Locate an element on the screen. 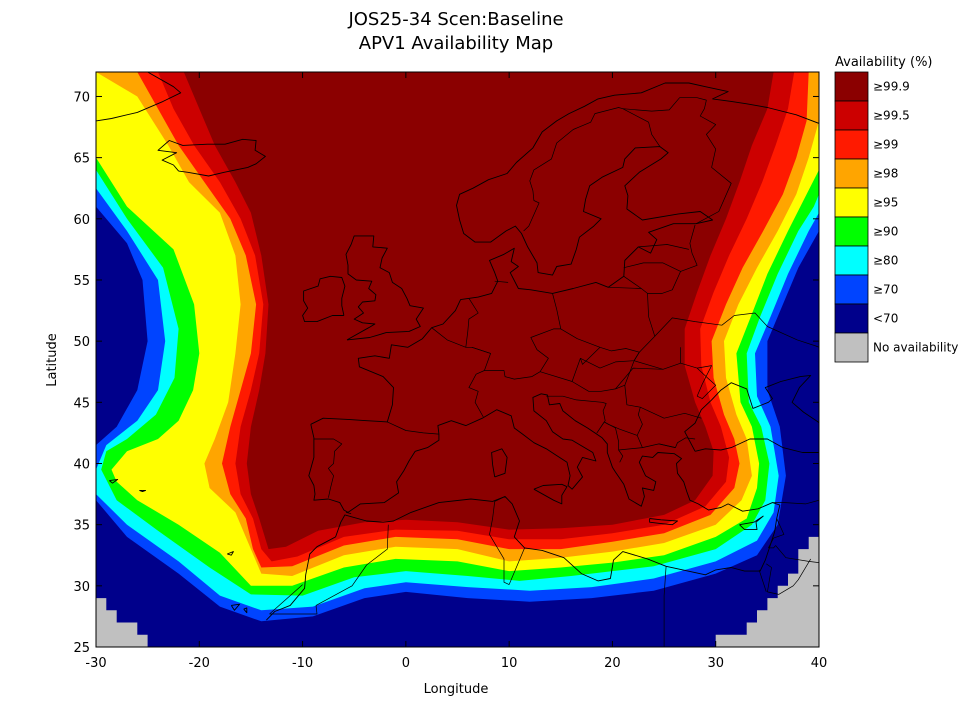 Image resolution: width=960 pixels, height=720 pixels. legend-label: ≥80 is located at coordinates (885, 261).